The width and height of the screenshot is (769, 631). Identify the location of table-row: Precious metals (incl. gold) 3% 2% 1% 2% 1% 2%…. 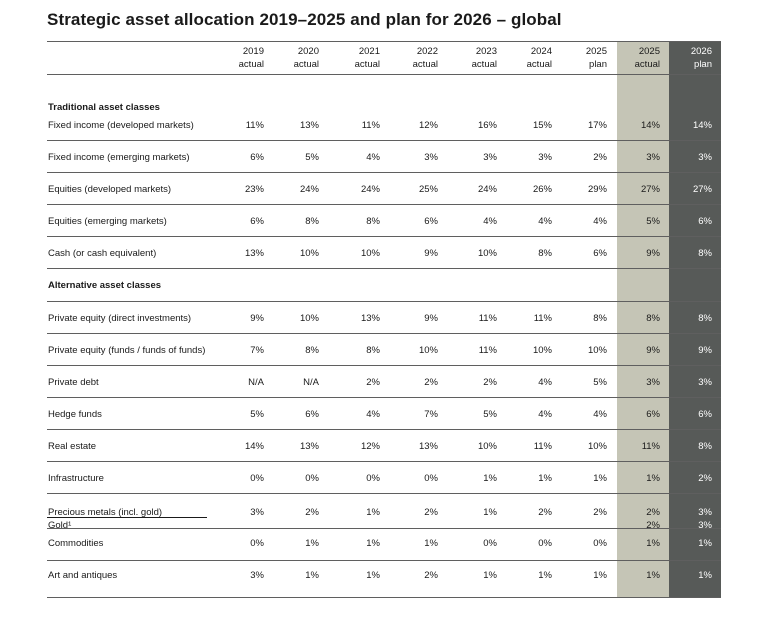
(384, 513).